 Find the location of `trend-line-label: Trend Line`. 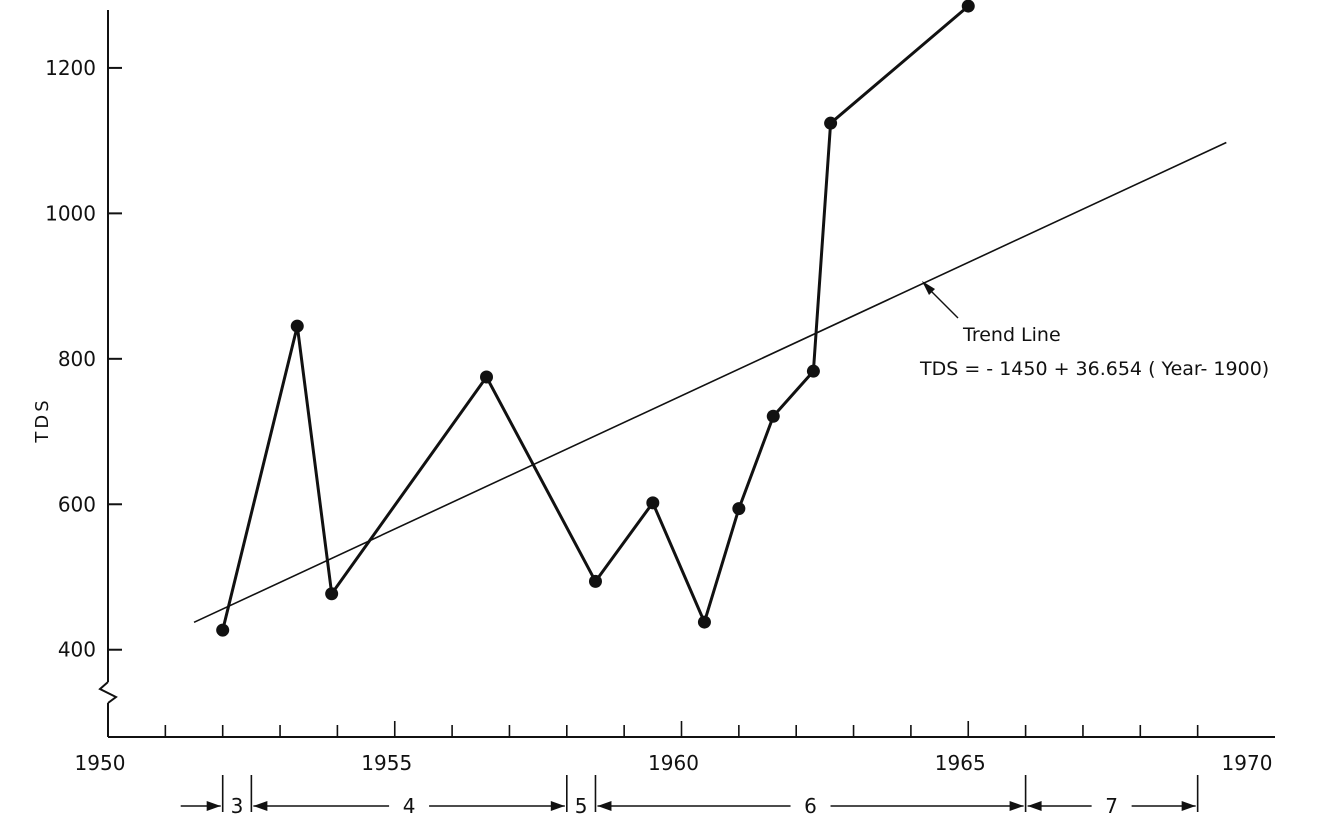

trend-line-label: Trend Line is located at coordinates (1011, 335).